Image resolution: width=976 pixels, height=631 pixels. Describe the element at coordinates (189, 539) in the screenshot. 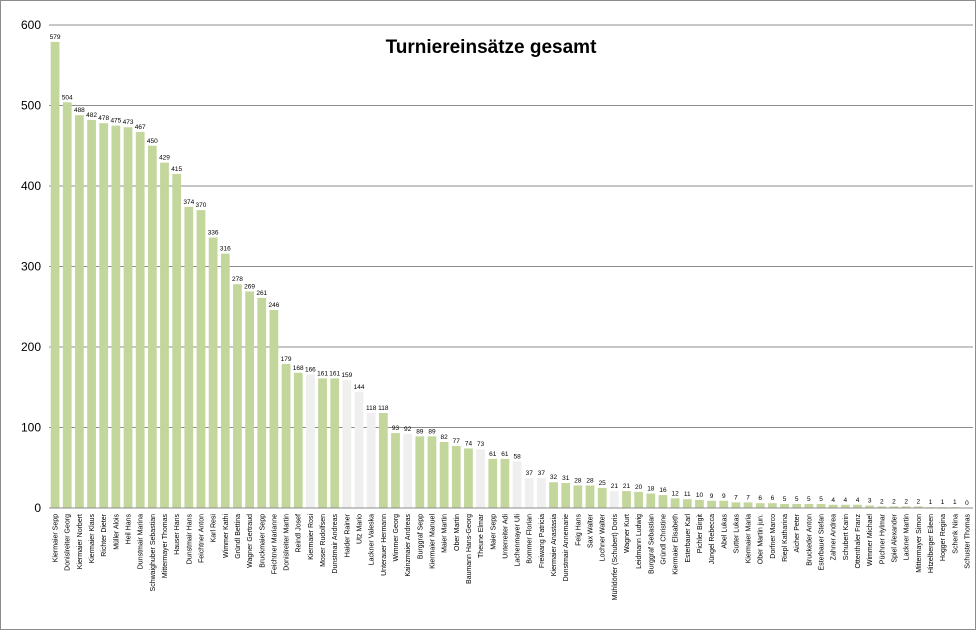

I see `x-tick-label: Dunstmair Hans` at that location.